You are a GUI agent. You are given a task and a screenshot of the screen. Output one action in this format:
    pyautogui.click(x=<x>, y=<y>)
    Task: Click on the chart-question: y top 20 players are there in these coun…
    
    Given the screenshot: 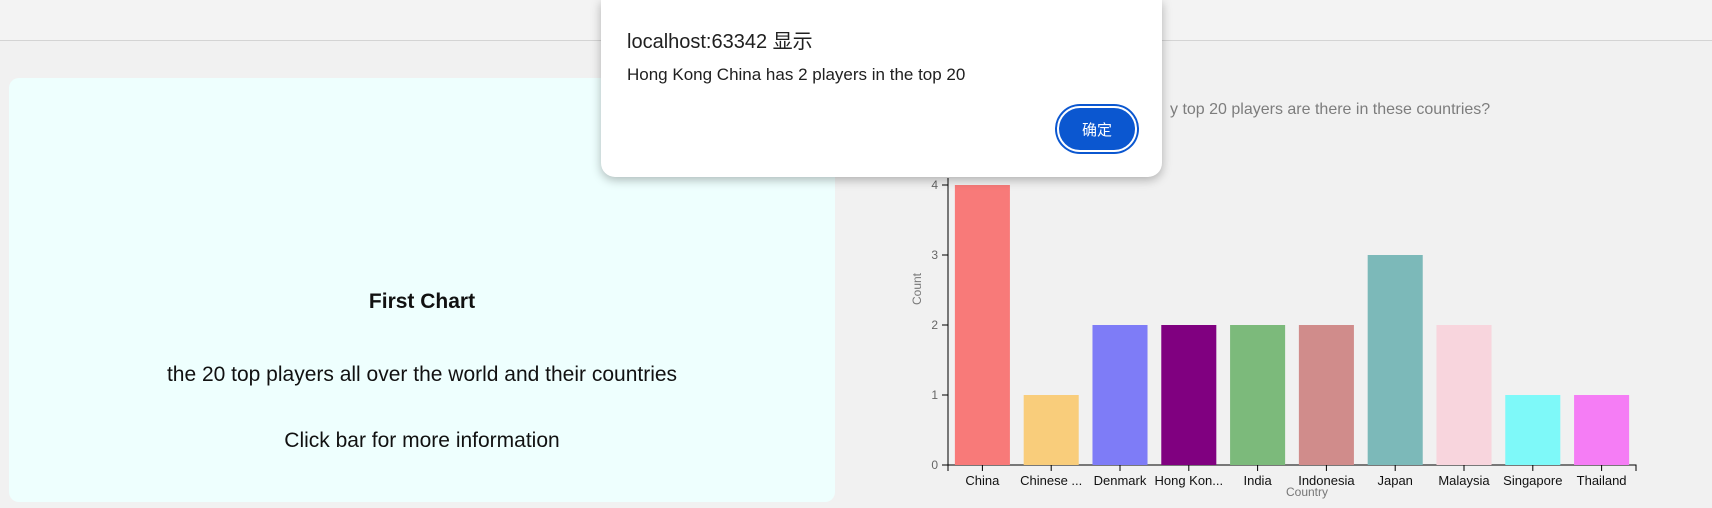 What is the action you would take?
    pyautogui.click(x=1330, y=109)
    